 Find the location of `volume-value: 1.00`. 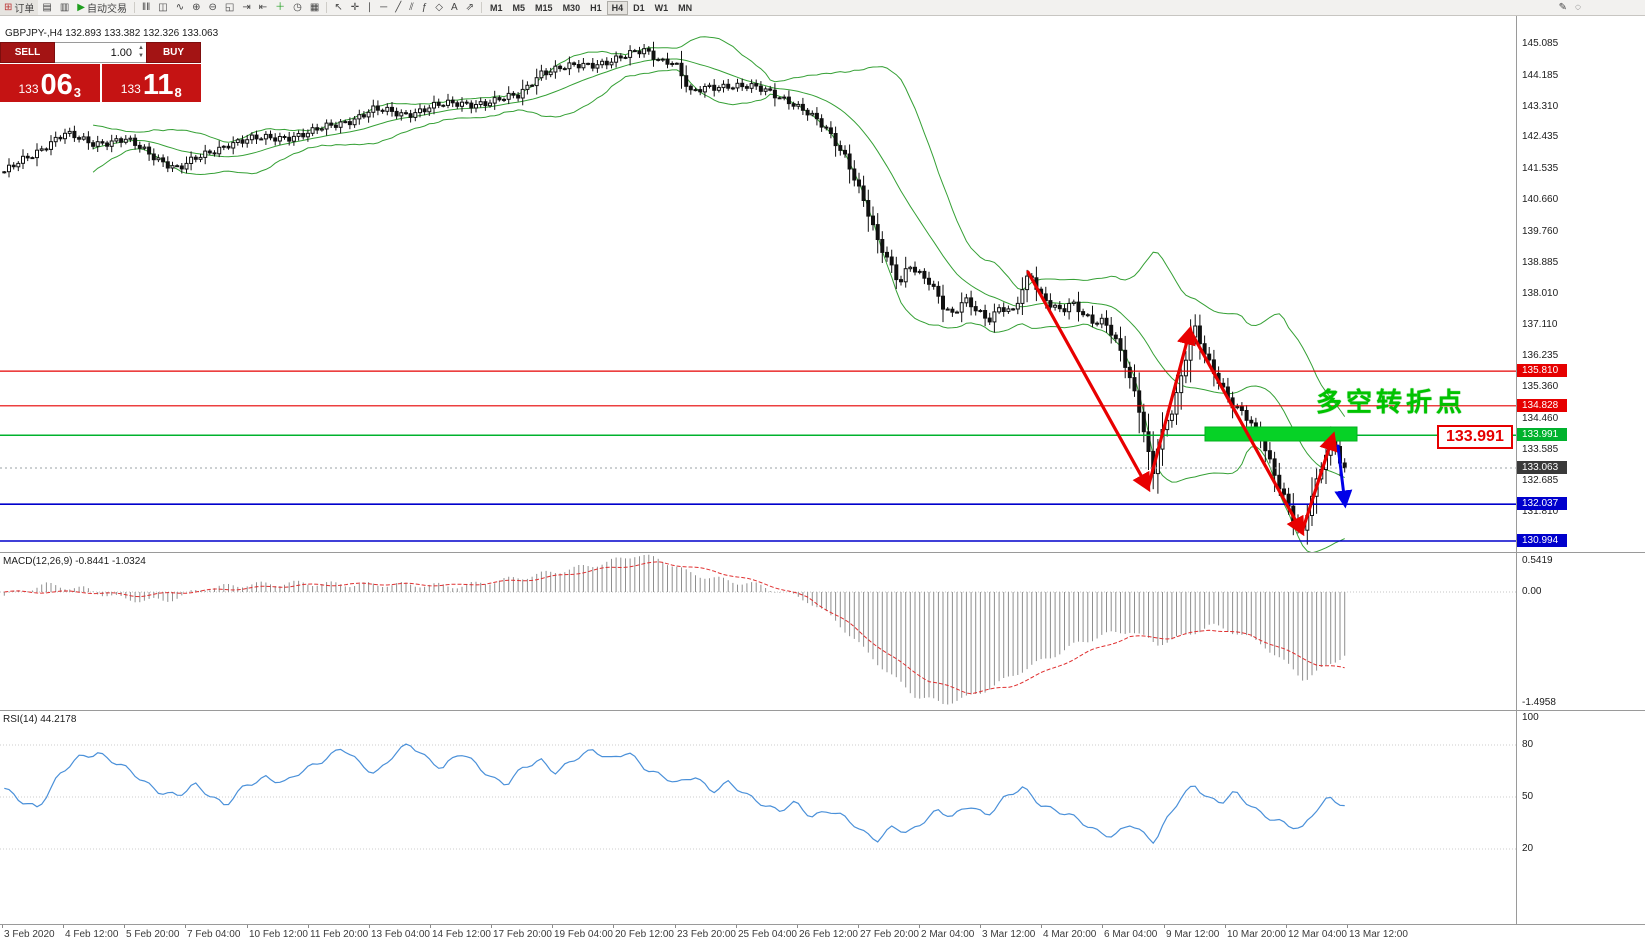

volume-value: 1.00 is located at coordinates (121, 52).